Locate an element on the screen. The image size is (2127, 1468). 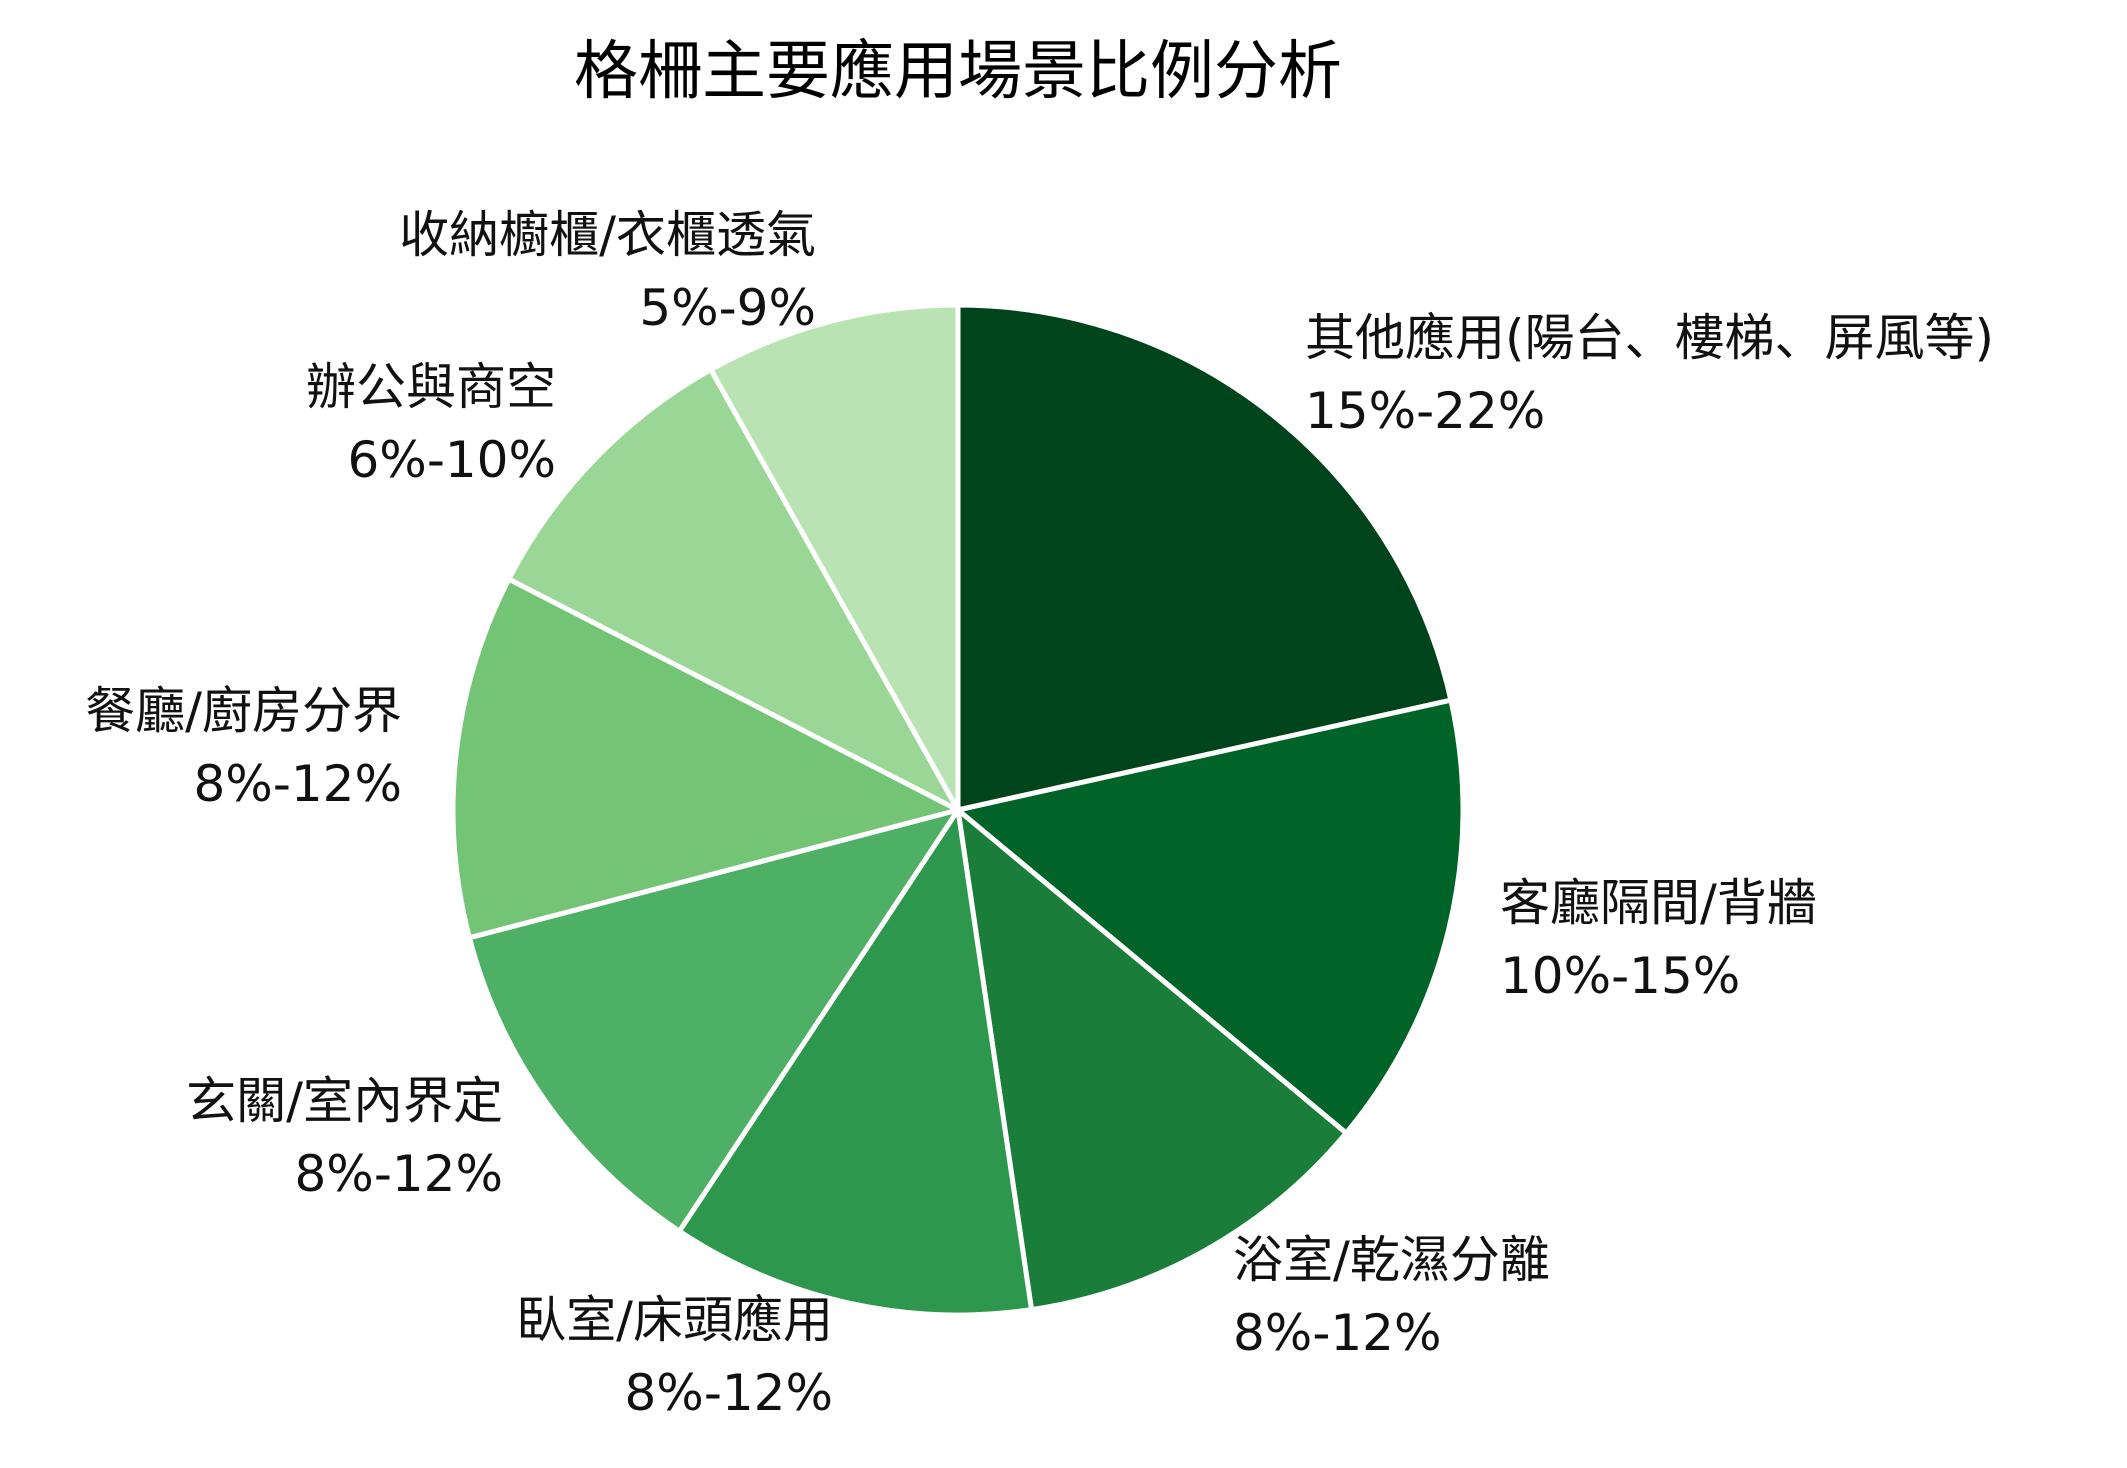
slice-range-label: 6%-10% is located at coordinates (452, 460).